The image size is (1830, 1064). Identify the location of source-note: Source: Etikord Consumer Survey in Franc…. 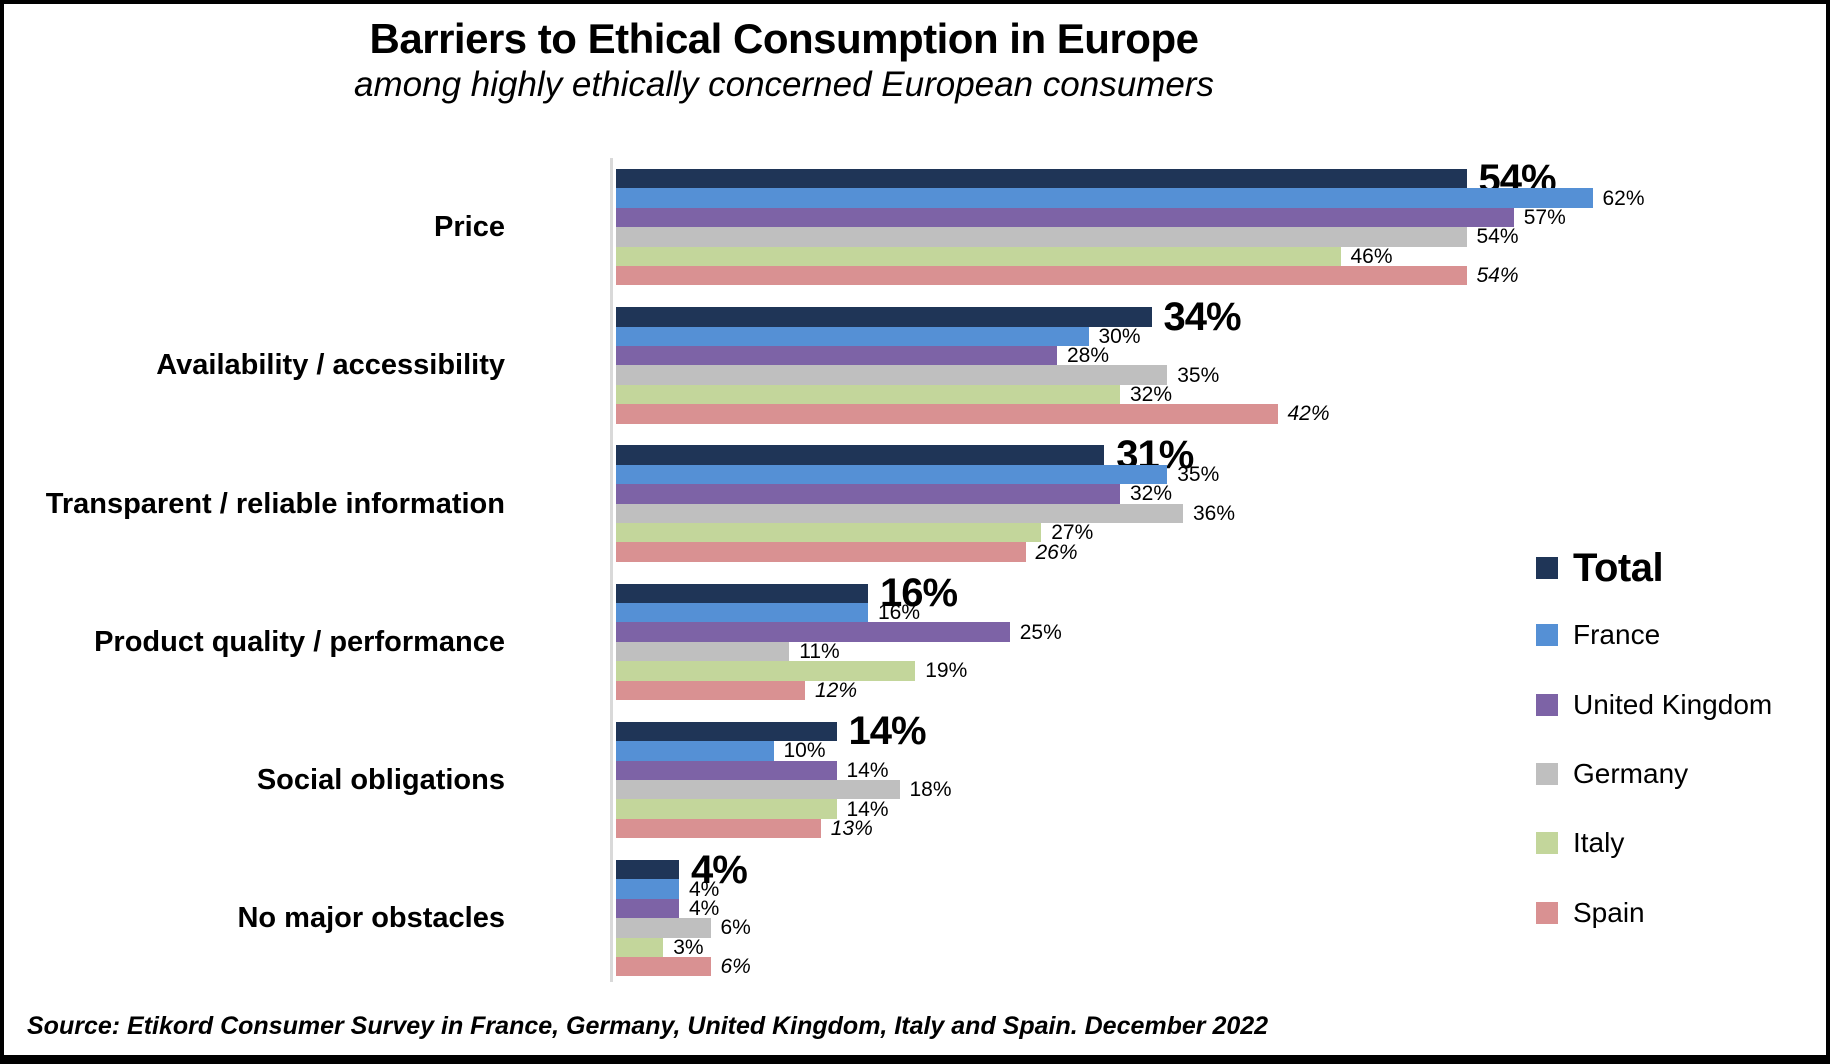
(648, 1026).